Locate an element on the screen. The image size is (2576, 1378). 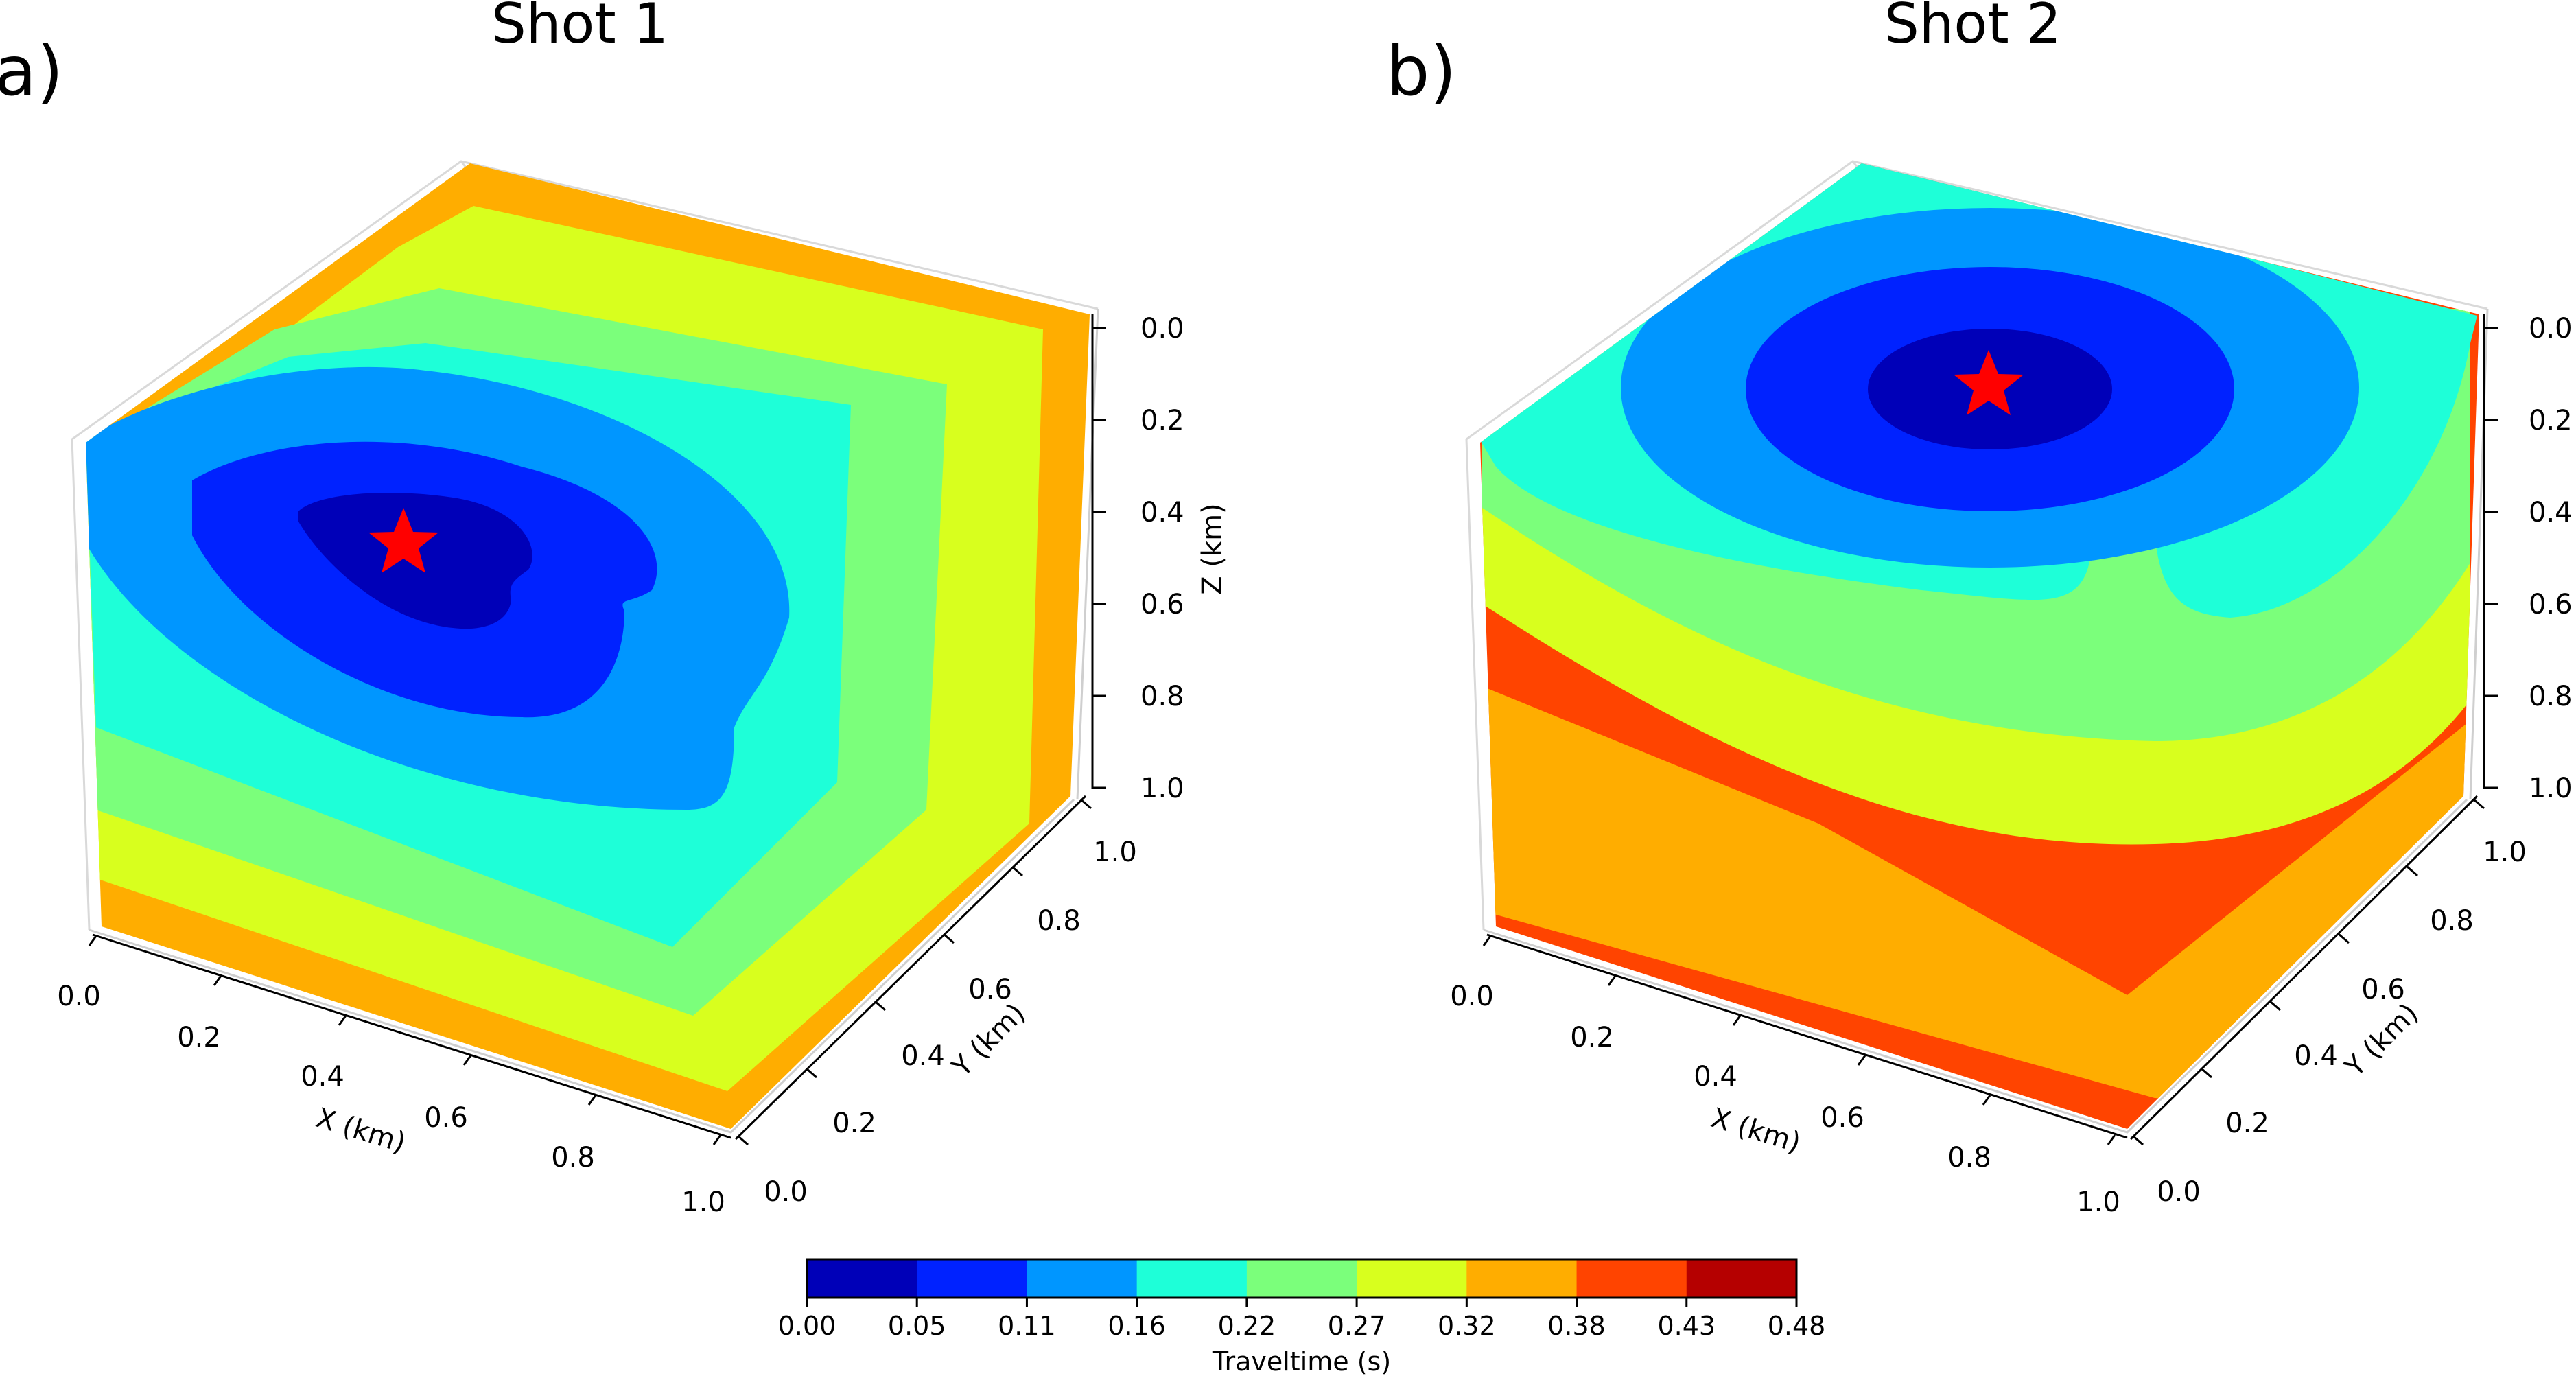
colorbar-tick-label: 0.00 is located at coordinates (807, 1326).